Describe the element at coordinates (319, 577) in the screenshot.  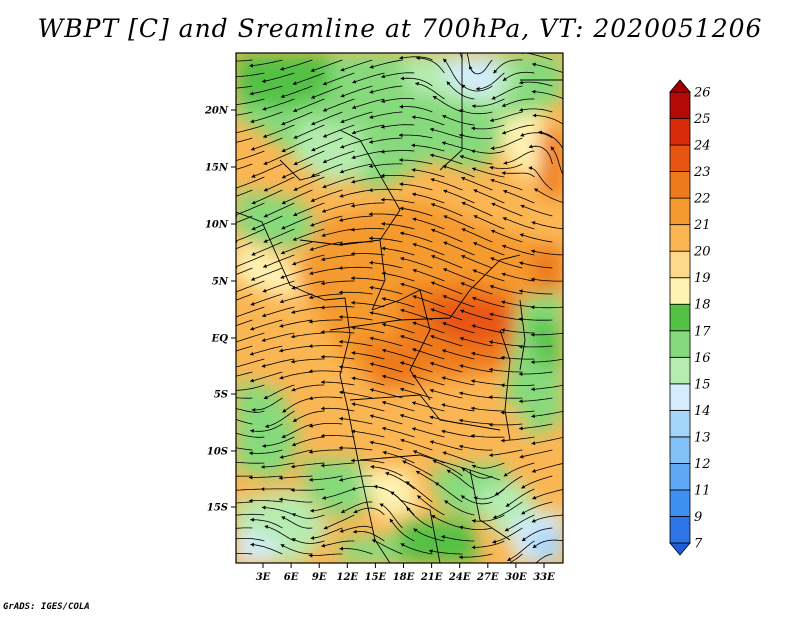
I see `lon-label: 9E` at that location.